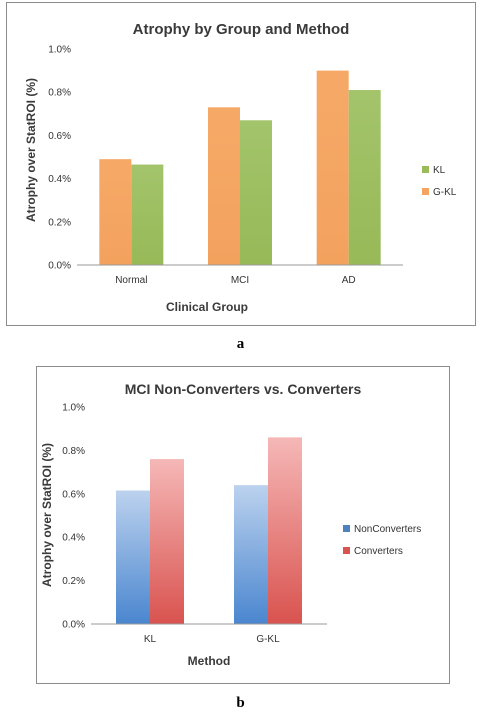  Describe the element at coordinates (147, 214) in the screenshot. I see `bar-kl-normal` at that location.